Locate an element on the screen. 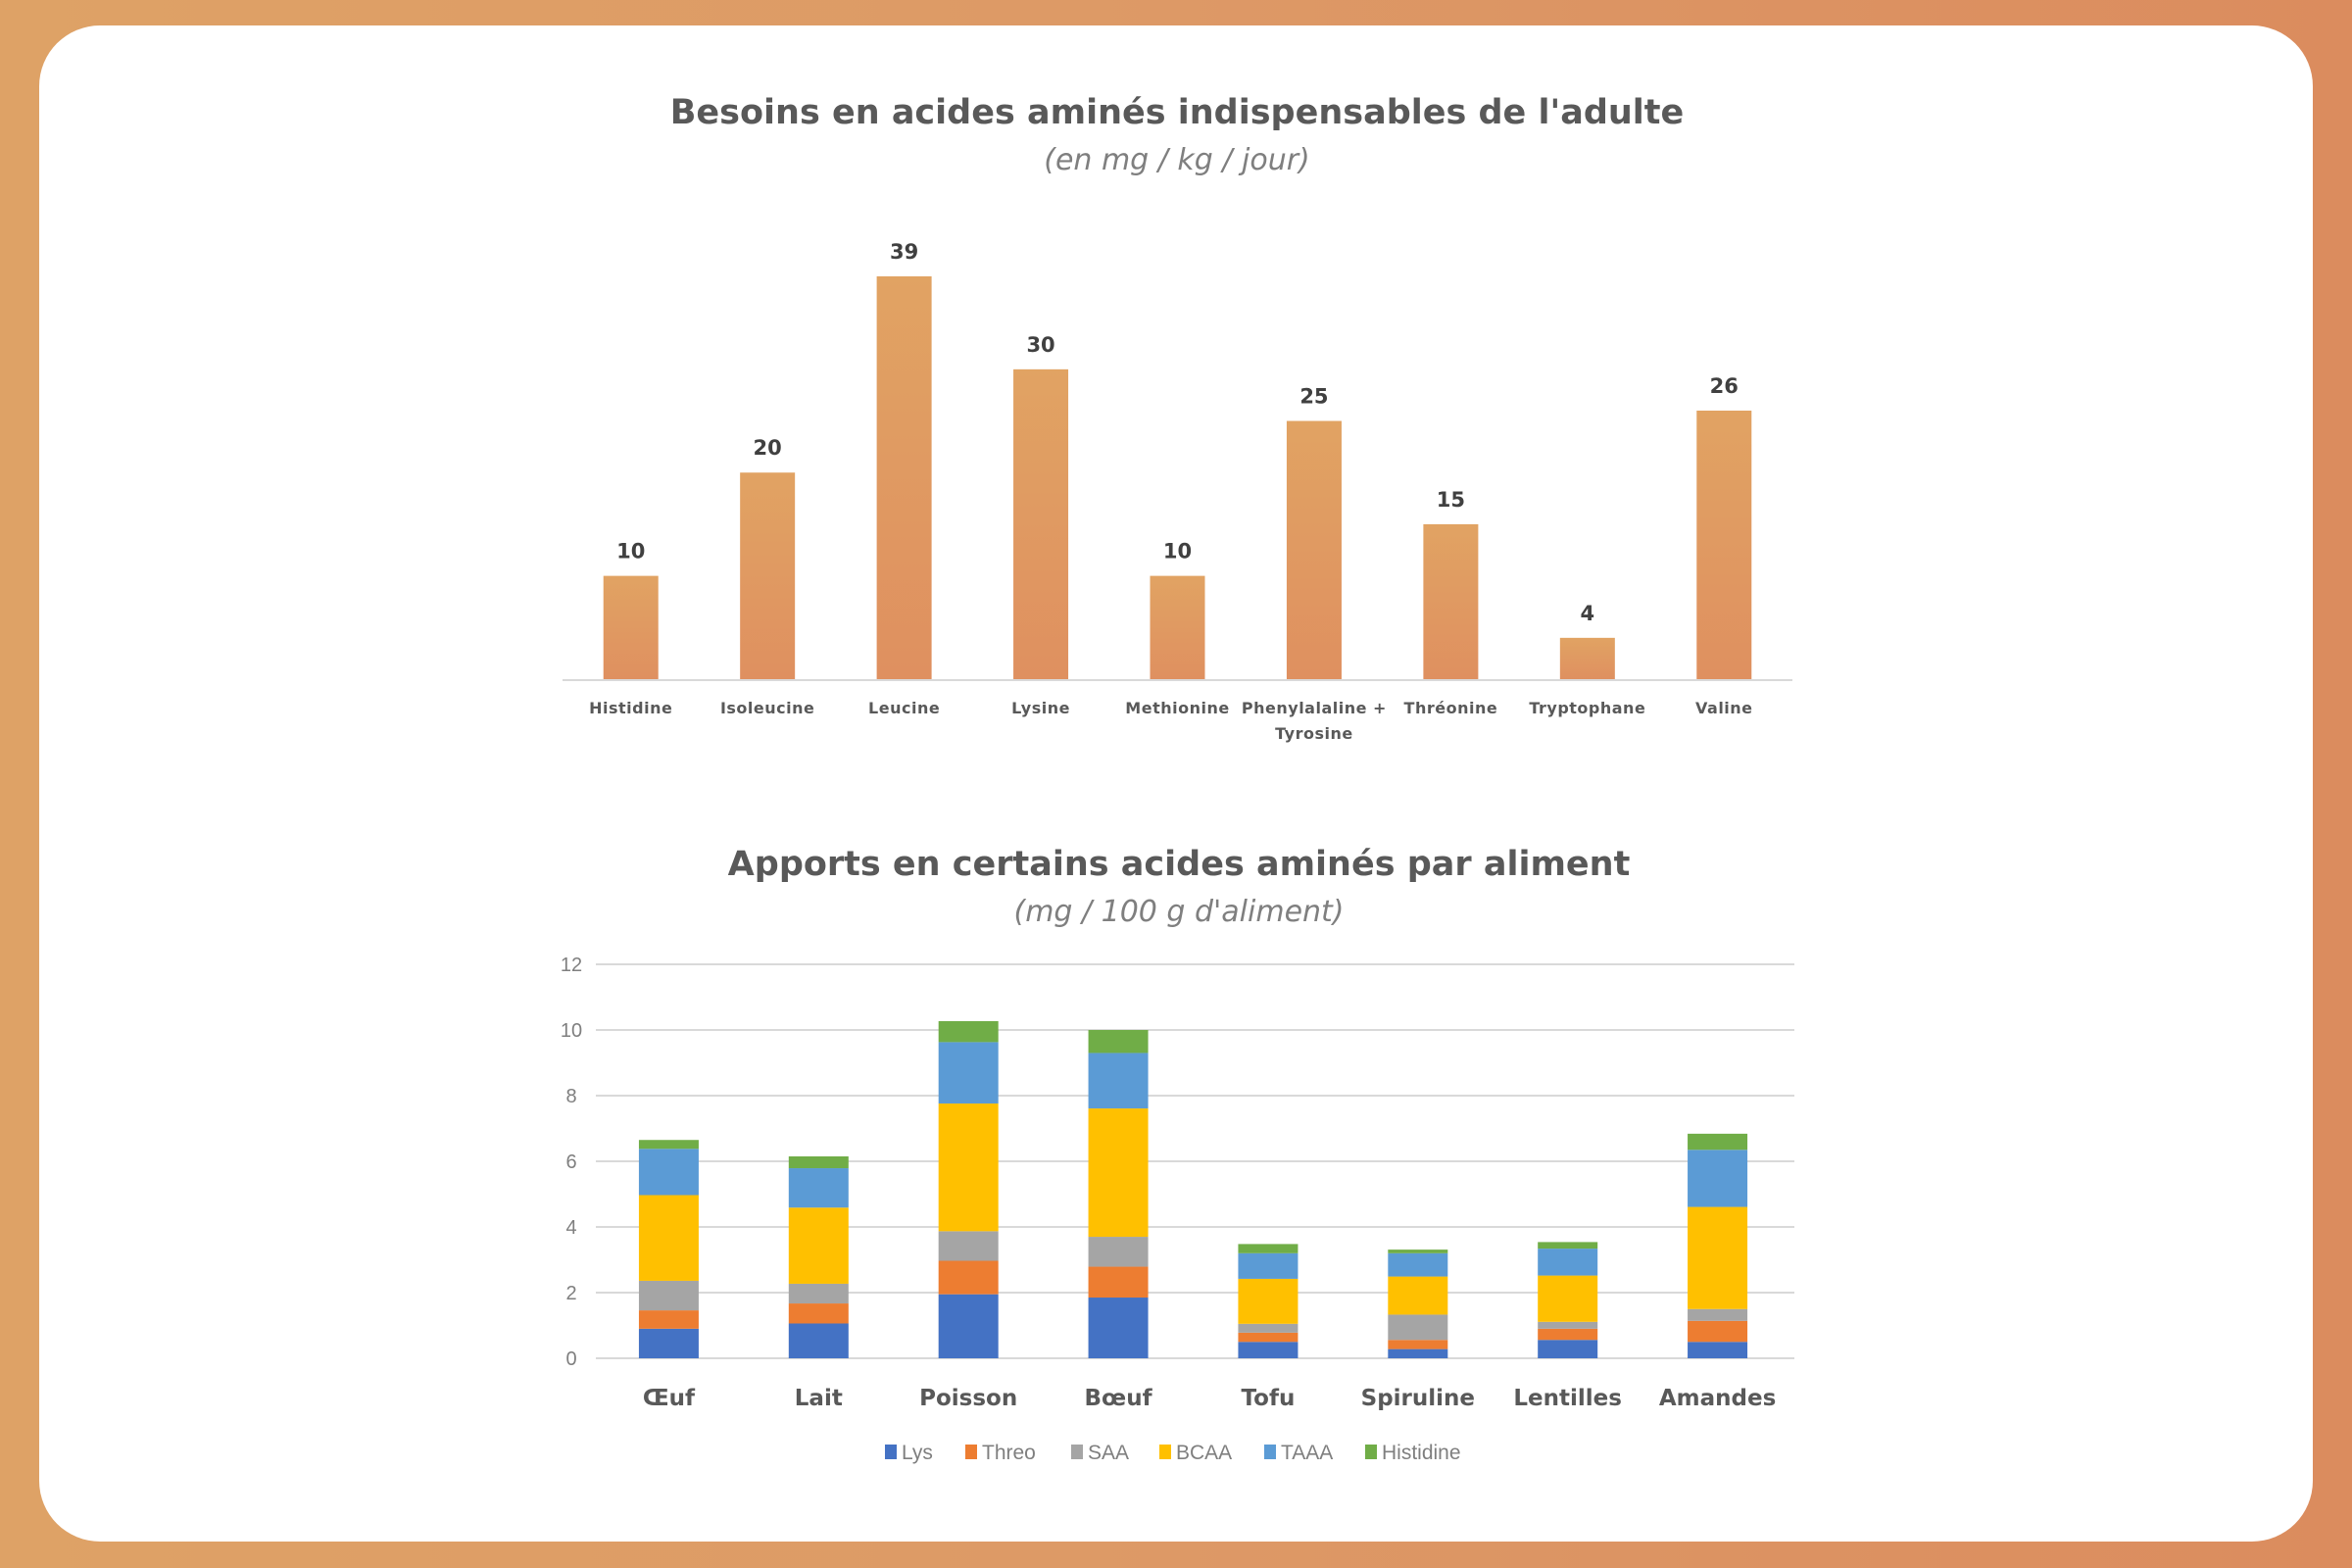 The height and width of the screenshot is (1568, 2352). legend-label: SAA is located at coordinates (1108, 1453).